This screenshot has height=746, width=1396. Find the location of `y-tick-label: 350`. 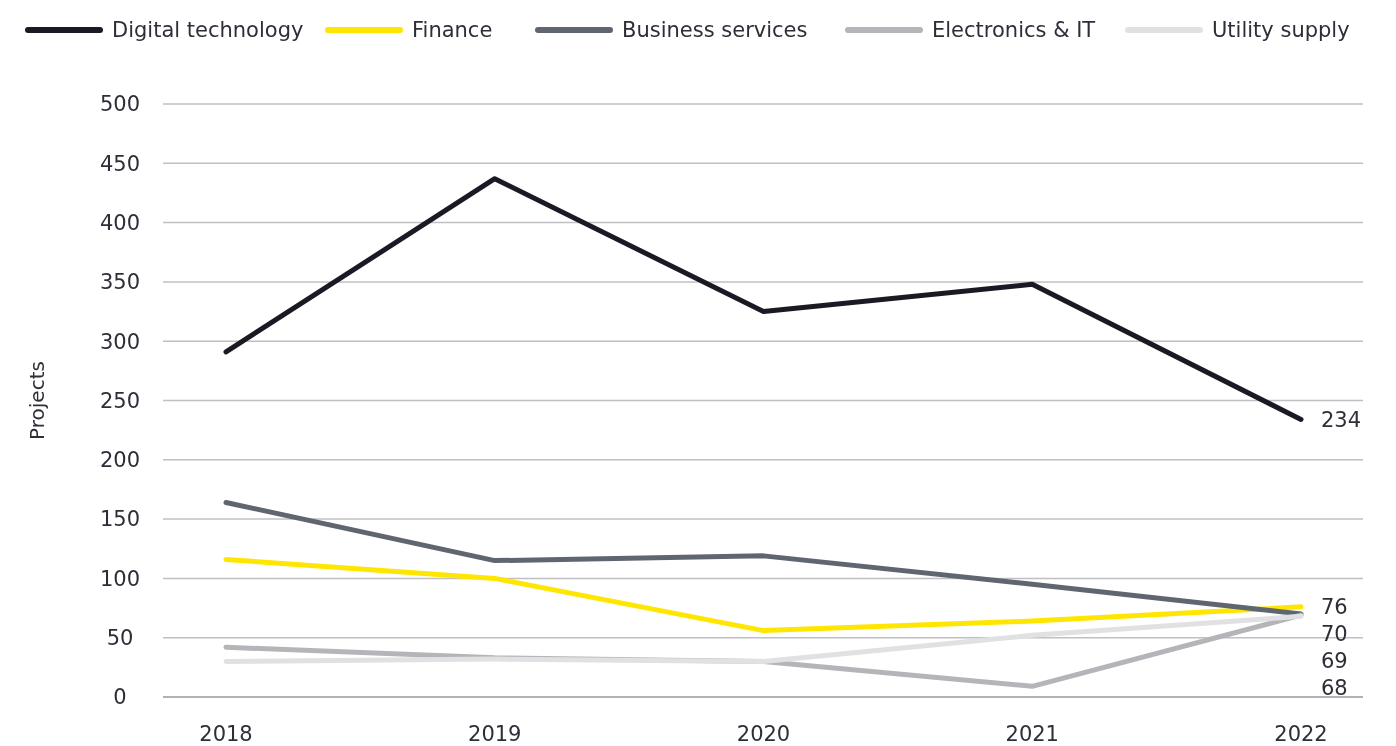

y-tick-label: 350 is located at coordinates (120, 282).